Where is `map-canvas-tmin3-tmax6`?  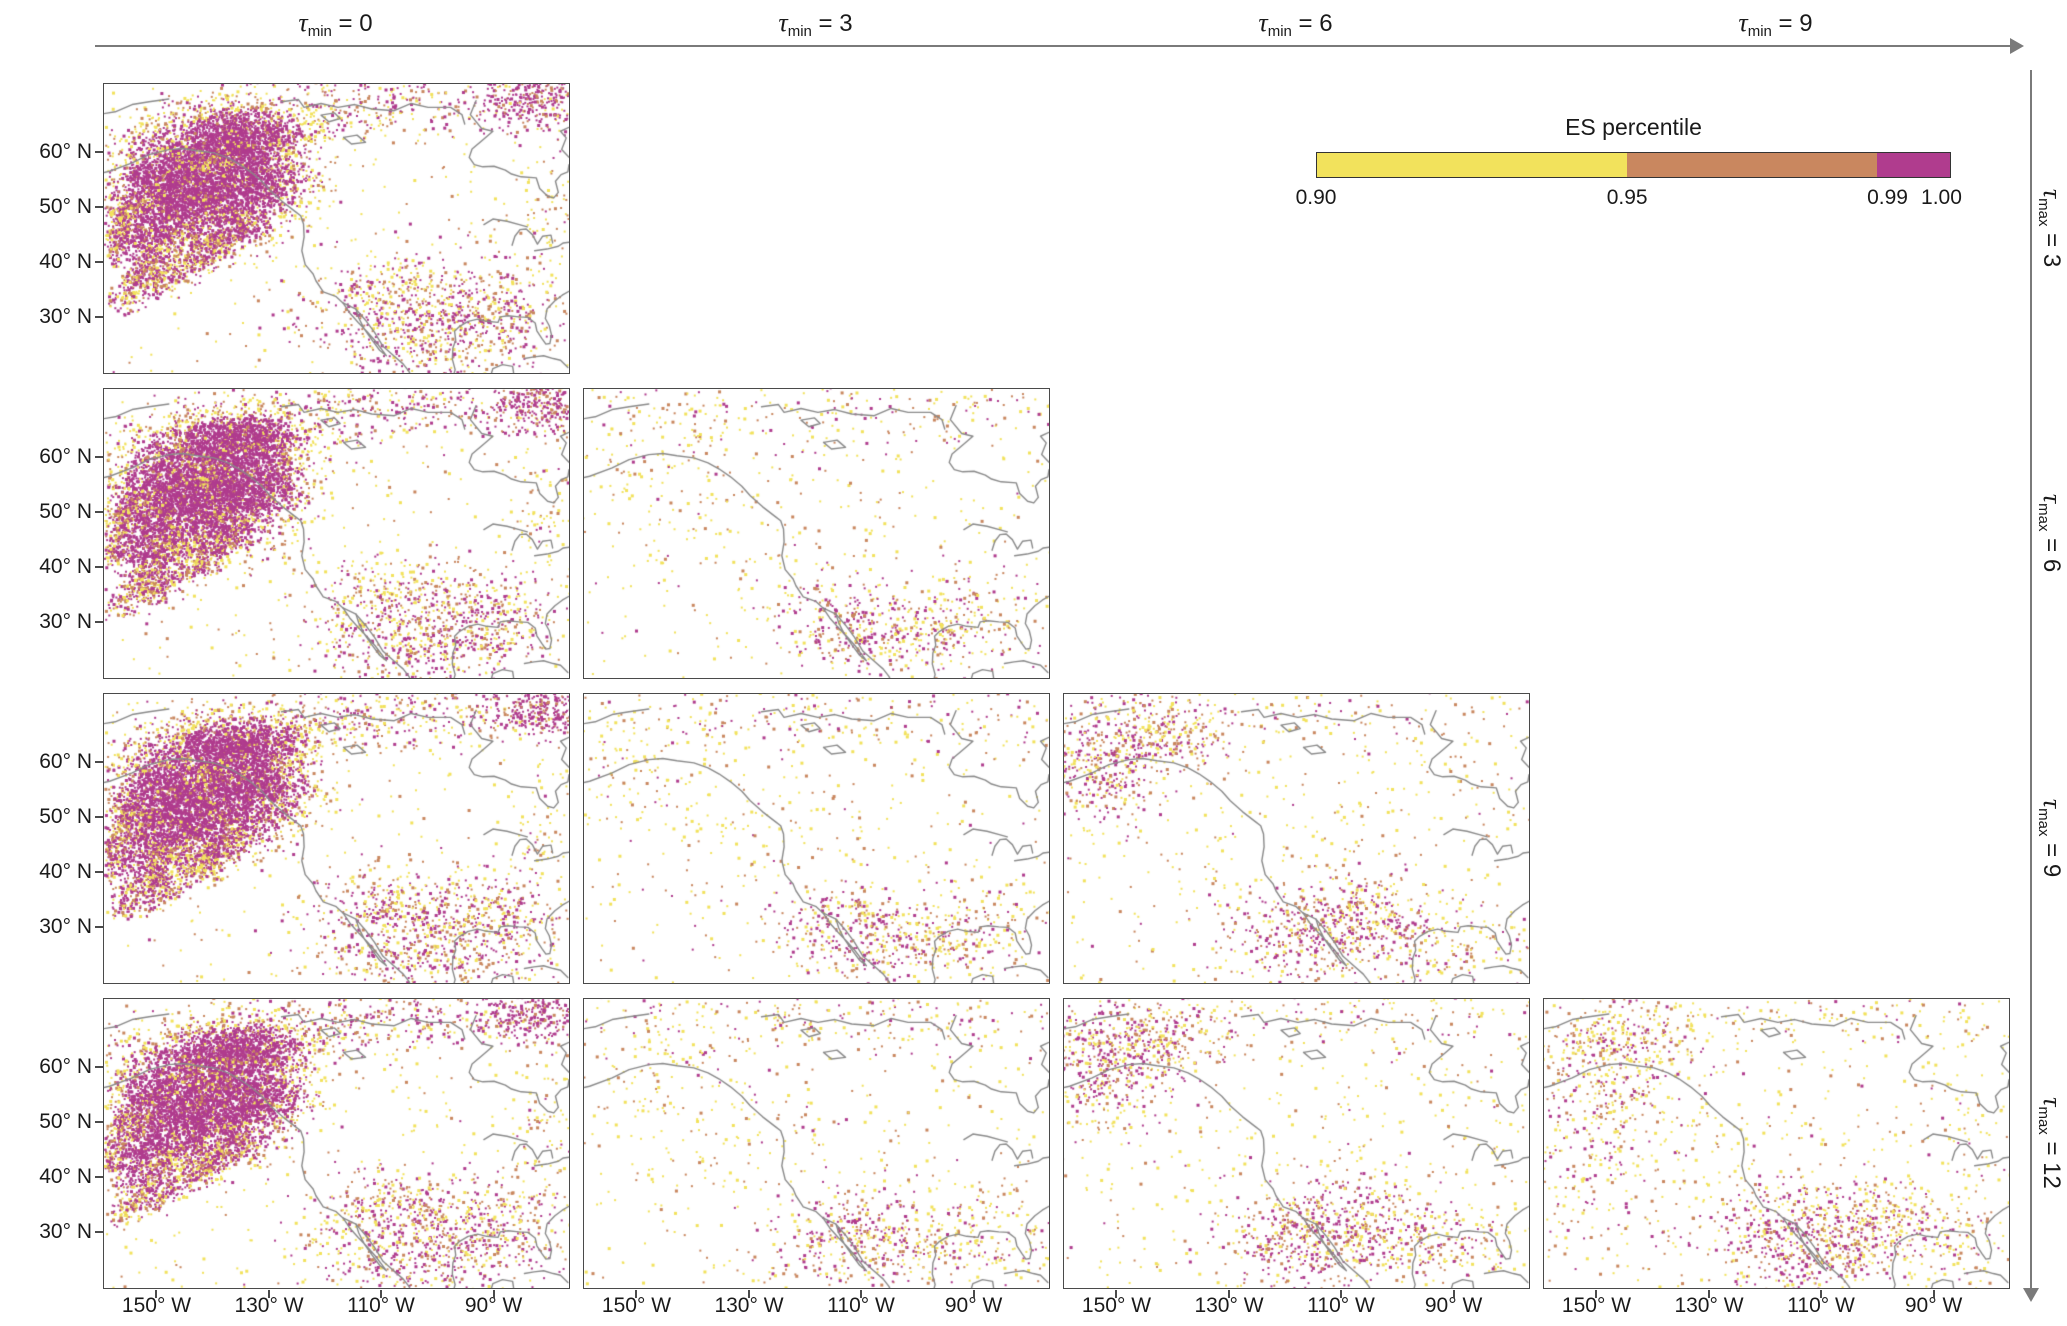 map-canvas-tmin3-tmax6 is located at coordinates (816, 533).